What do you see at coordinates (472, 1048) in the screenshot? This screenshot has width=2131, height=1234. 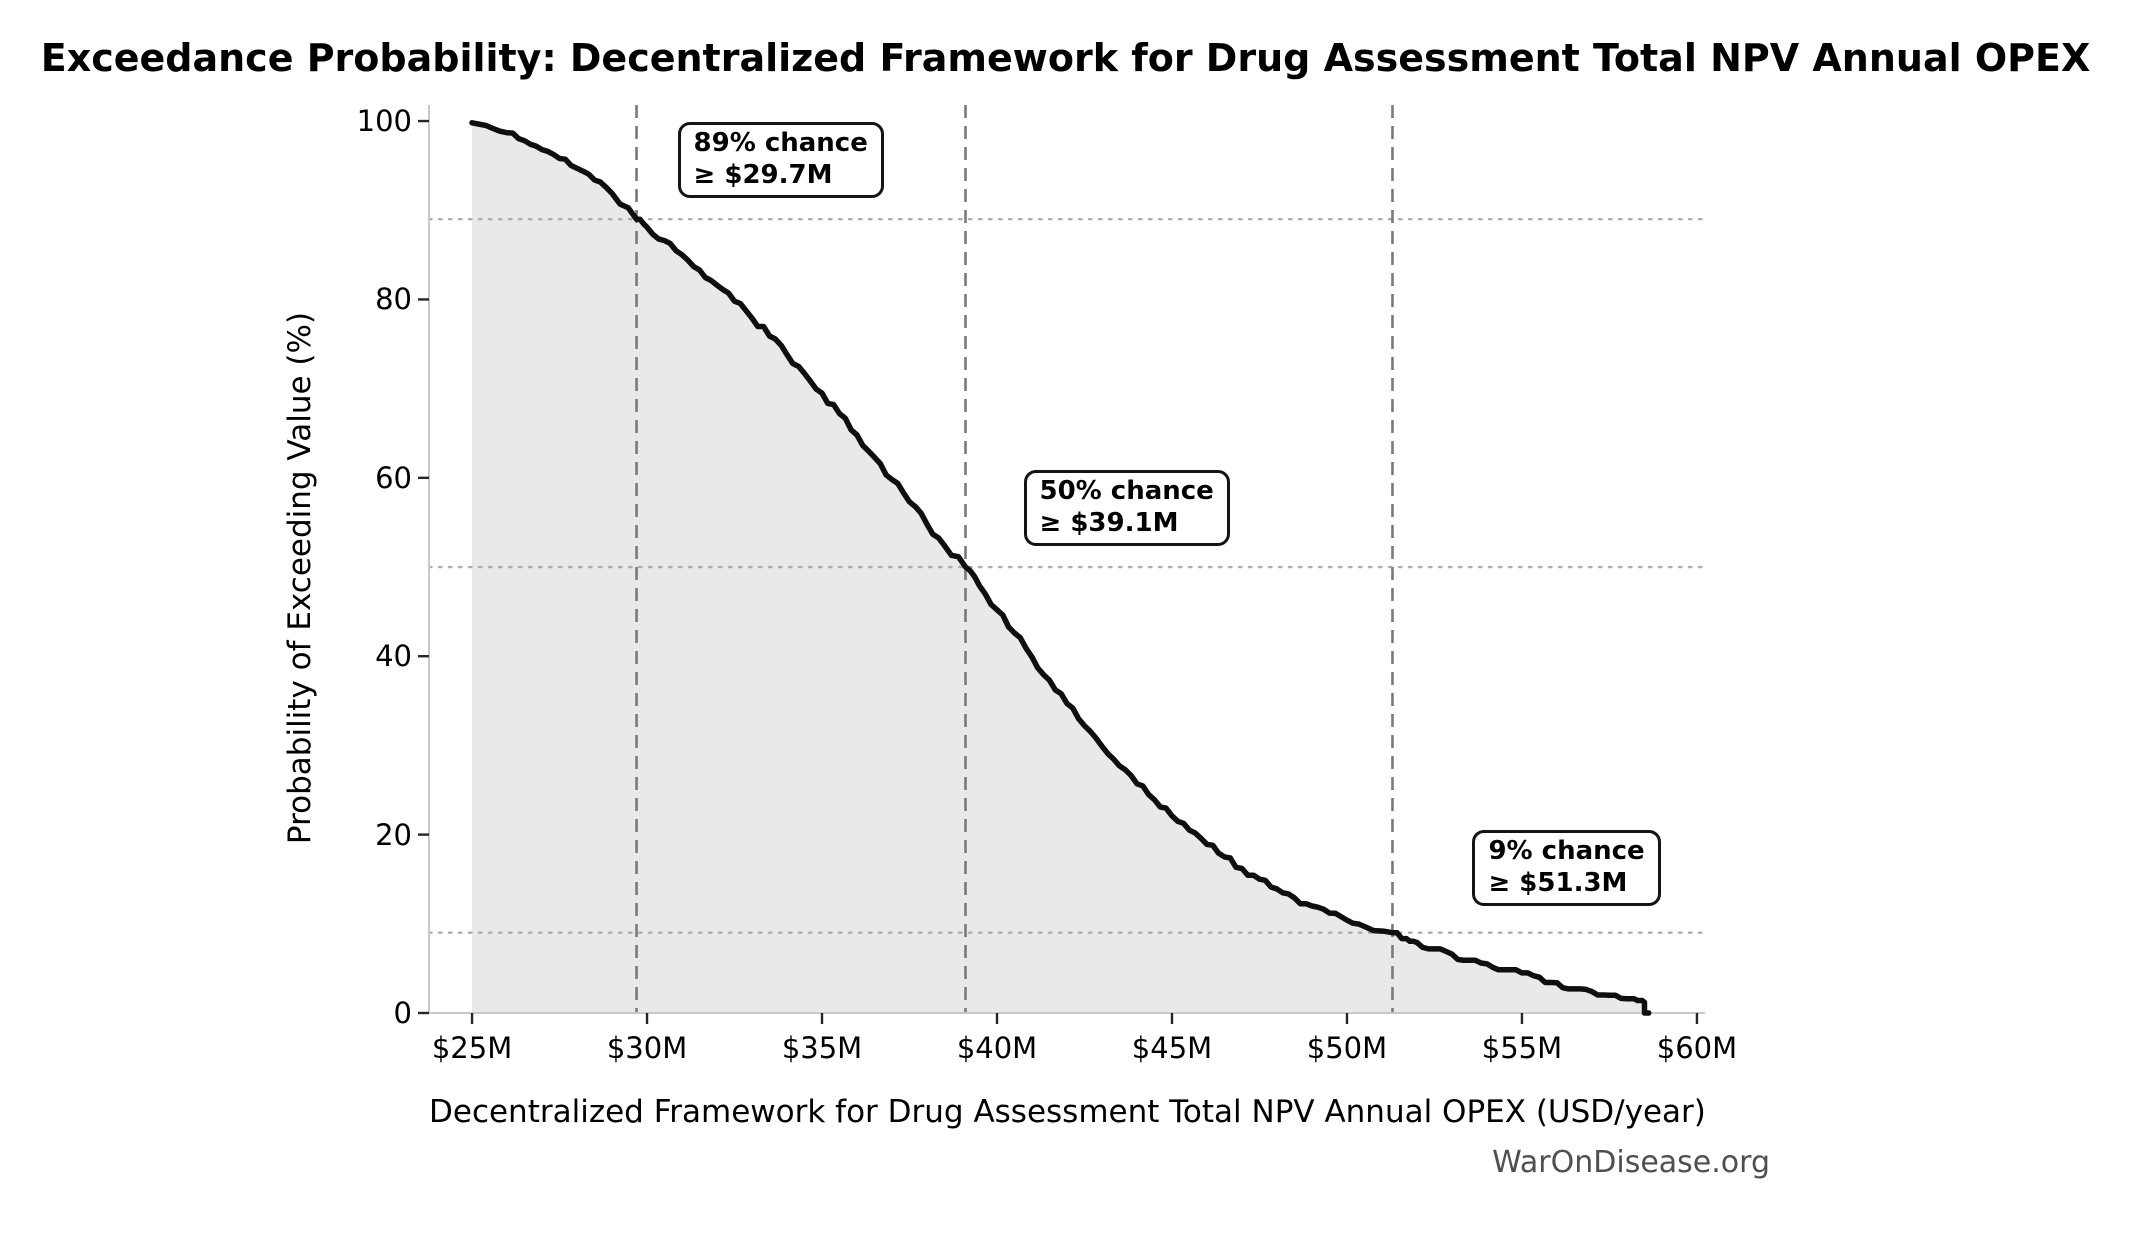 I see `x-tick-label-$25M: $25M` at bounding box center [472, 1048].